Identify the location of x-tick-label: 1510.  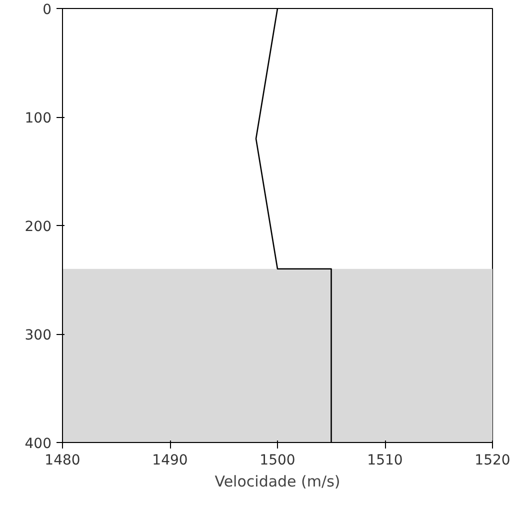
(385, 460).